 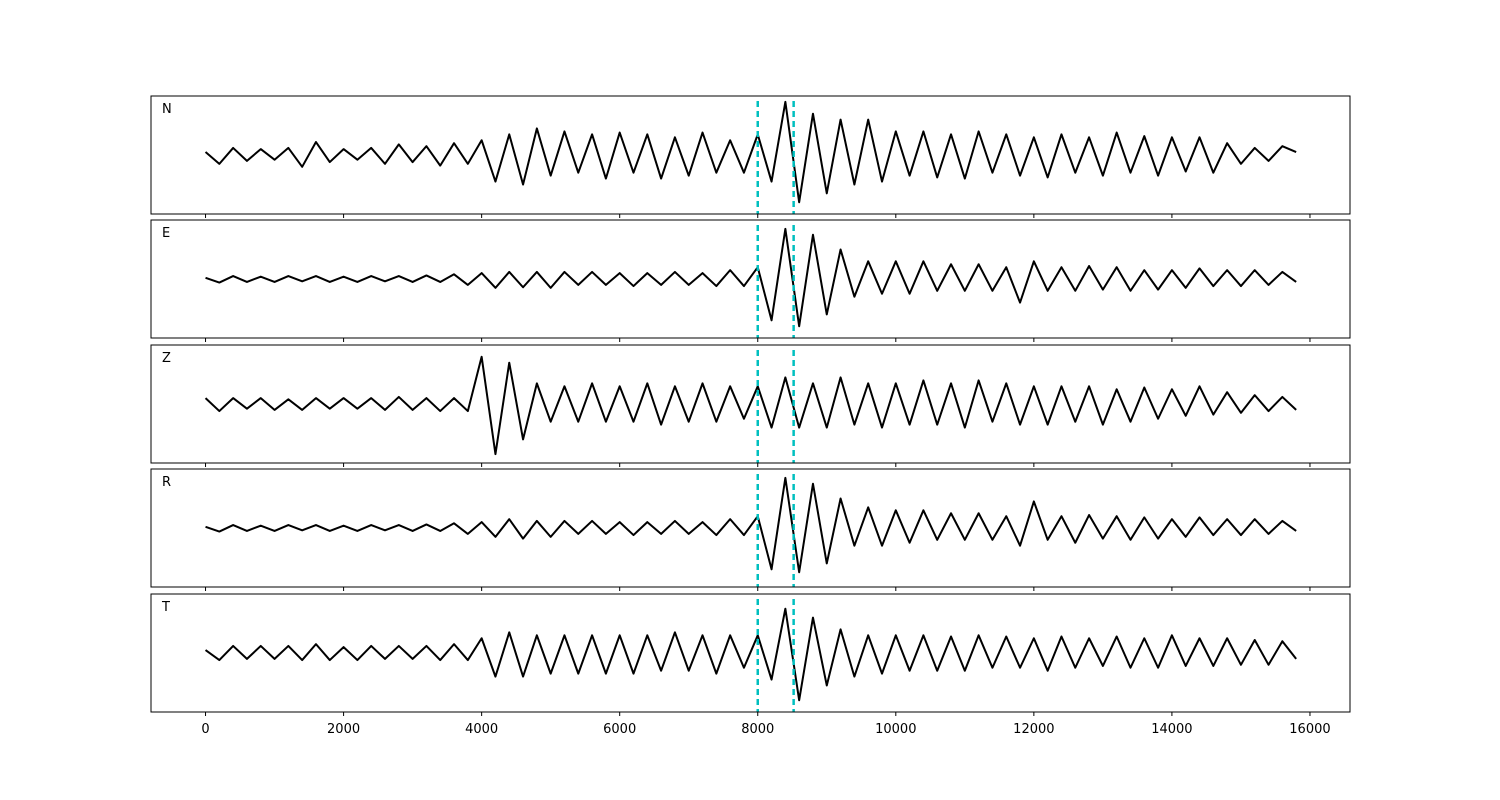 I want to click on x-tick-label: 8000, so click(x=757, y=729).